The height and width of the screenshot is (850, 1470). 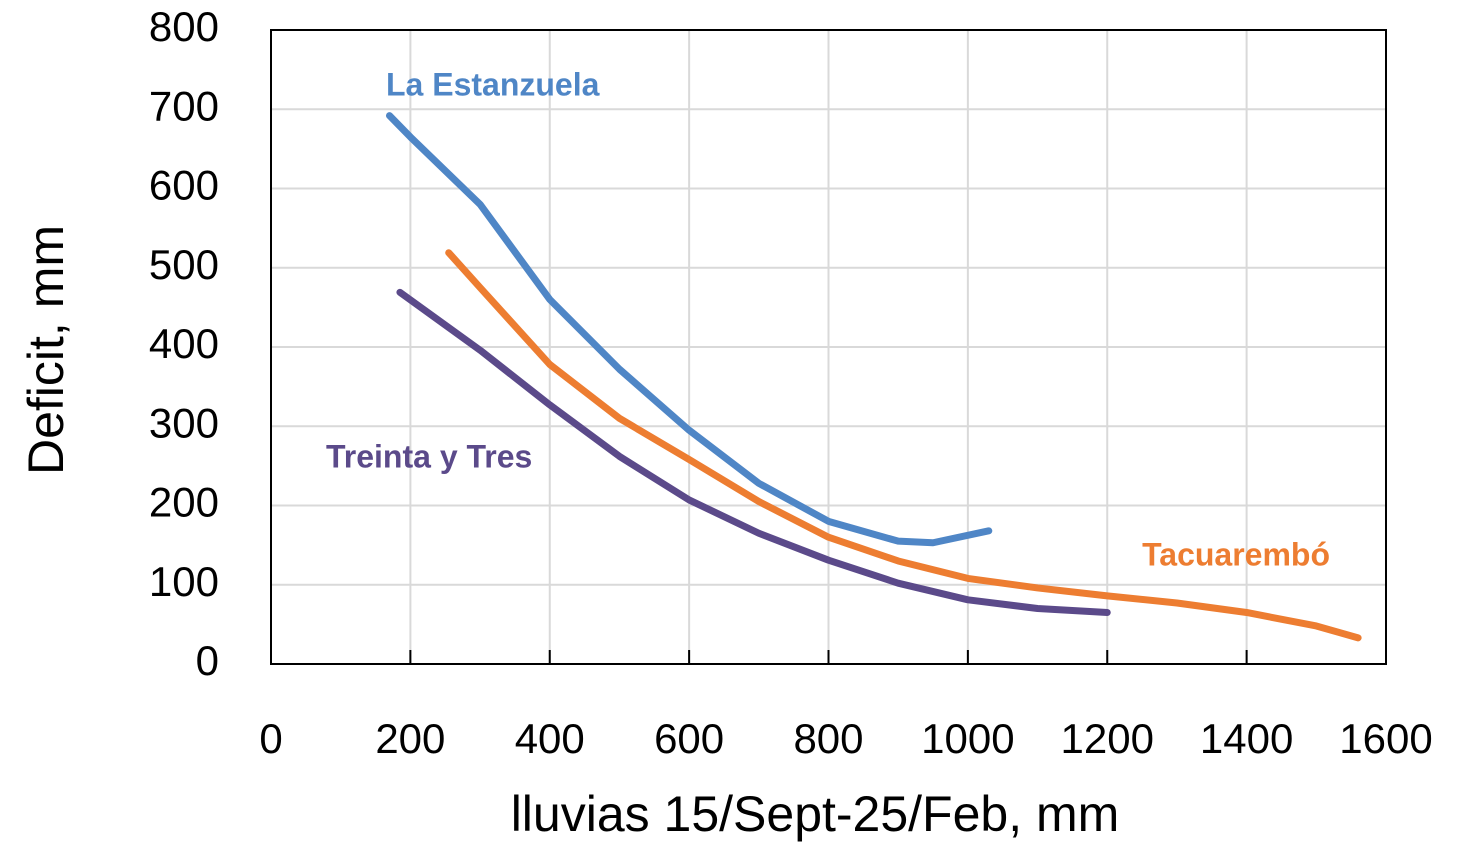 What do you see at coordinates (828, 738) in the screenshot?
I see `x-tick-label: 800` at bounding box center [828, 738].